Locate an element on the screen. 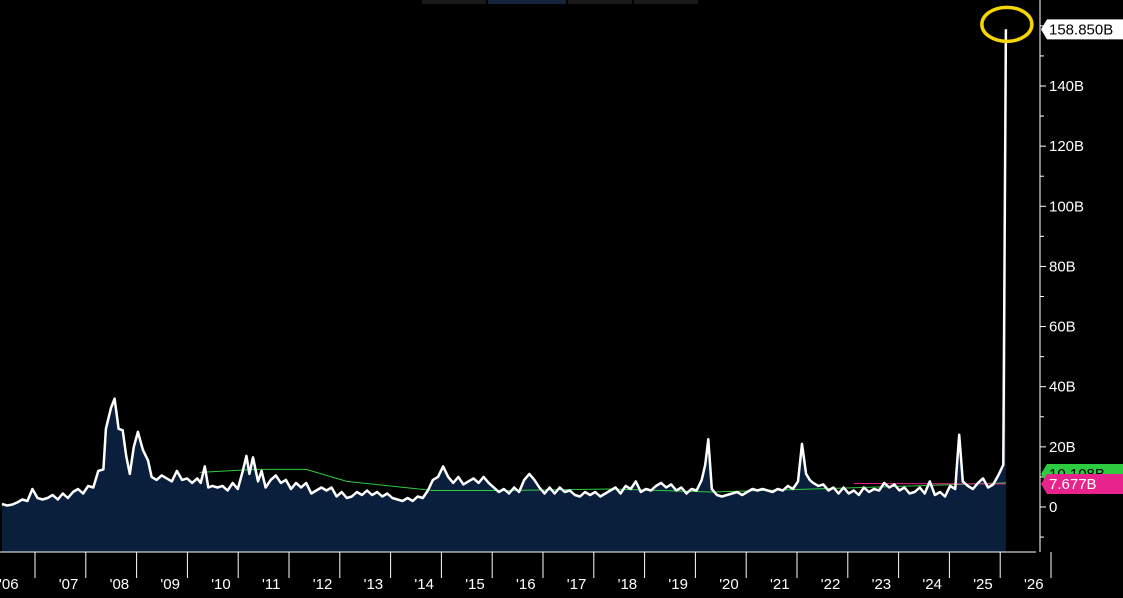  x-tick-label: '19 is located at coordinates (678, 584).